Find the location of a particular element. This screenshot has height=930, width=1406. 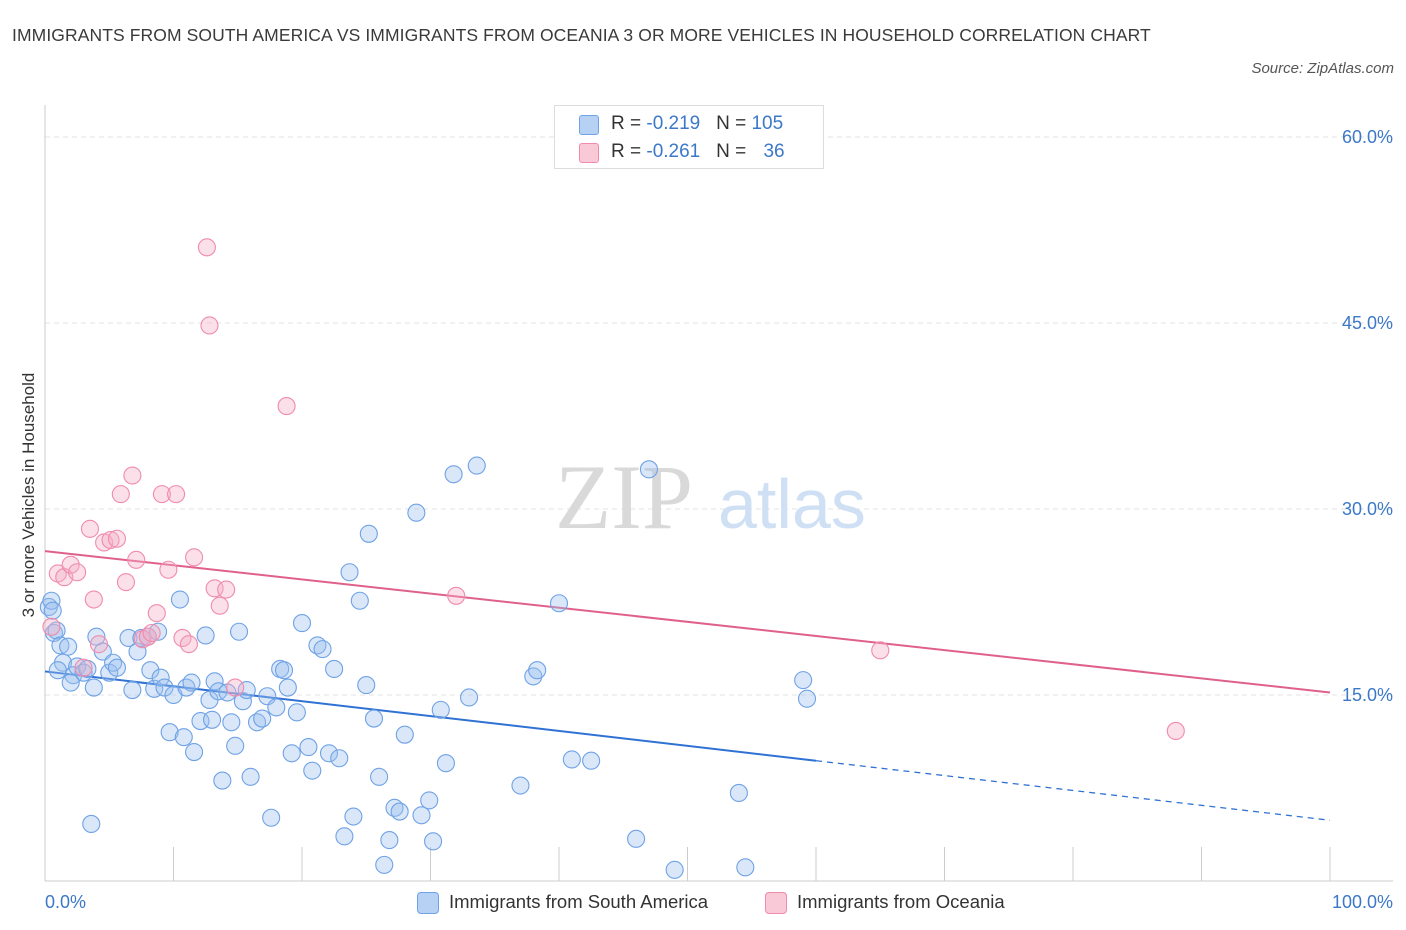

trend-line-south-america-dashed is located at coordinates (1073, 790).